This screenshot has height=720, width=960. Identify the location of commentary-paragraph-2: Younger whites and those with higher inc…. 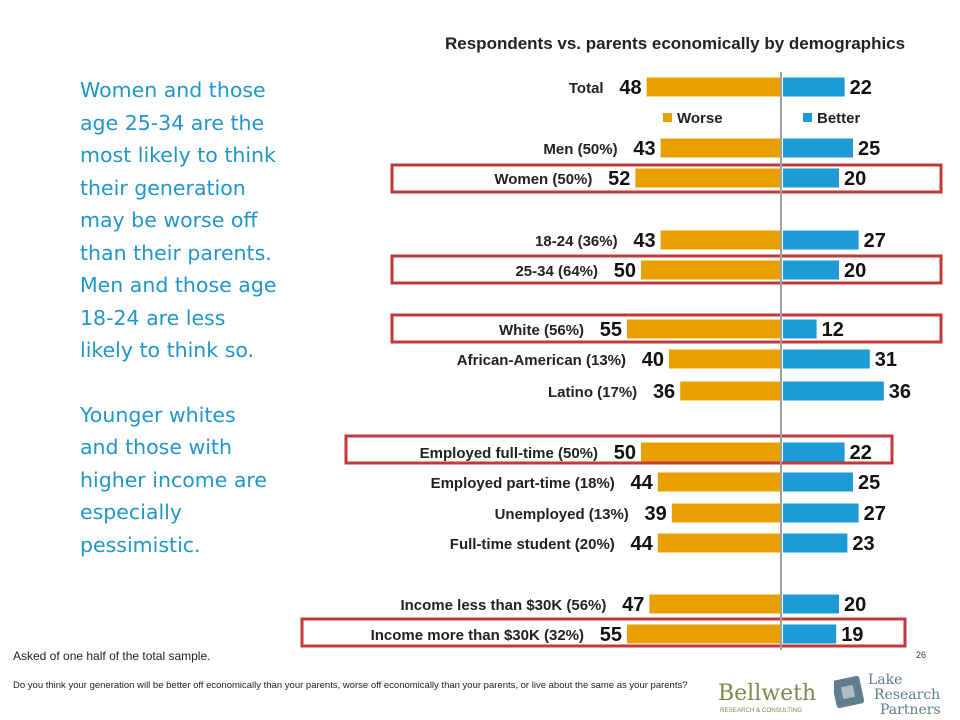
(174, 479).